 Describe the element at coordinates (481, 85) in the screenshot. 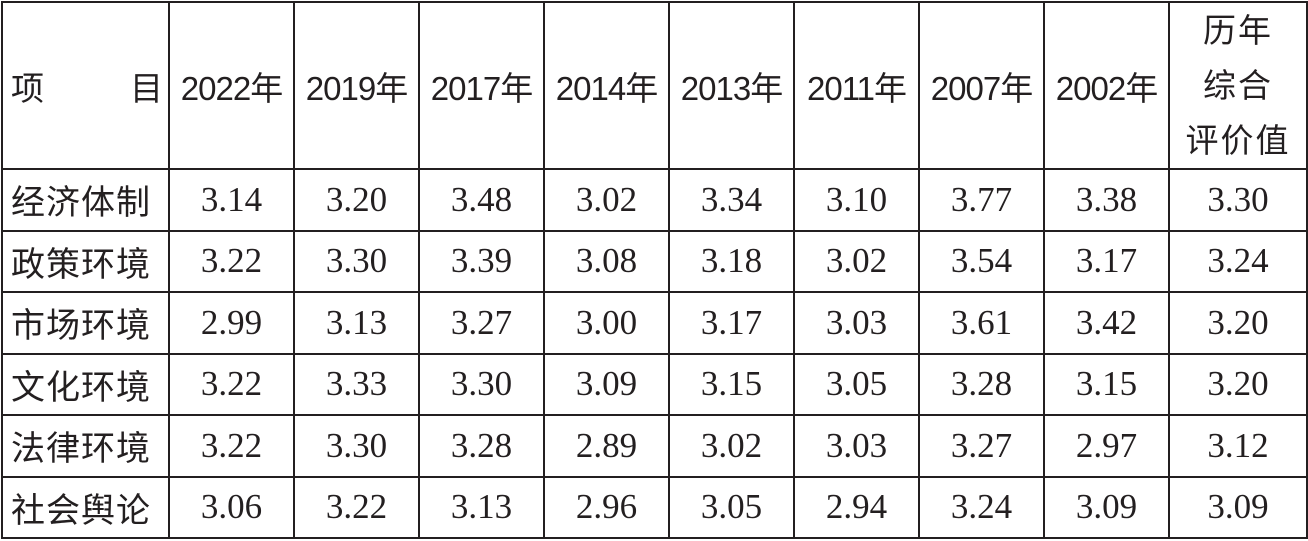

I see `year-header: 2017年` at that location.